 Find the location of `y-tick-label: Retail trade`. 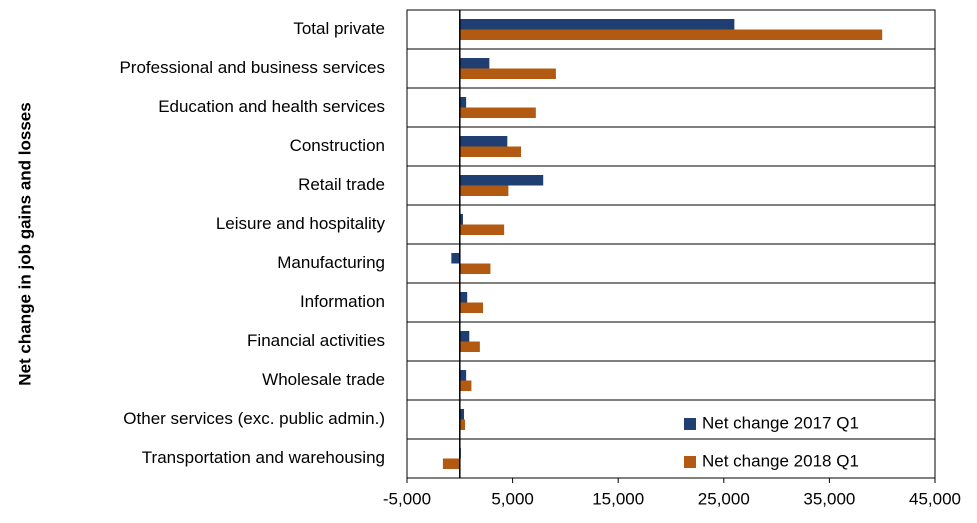

y-tick-label: Retail trade is located at coordinates (341, 184).